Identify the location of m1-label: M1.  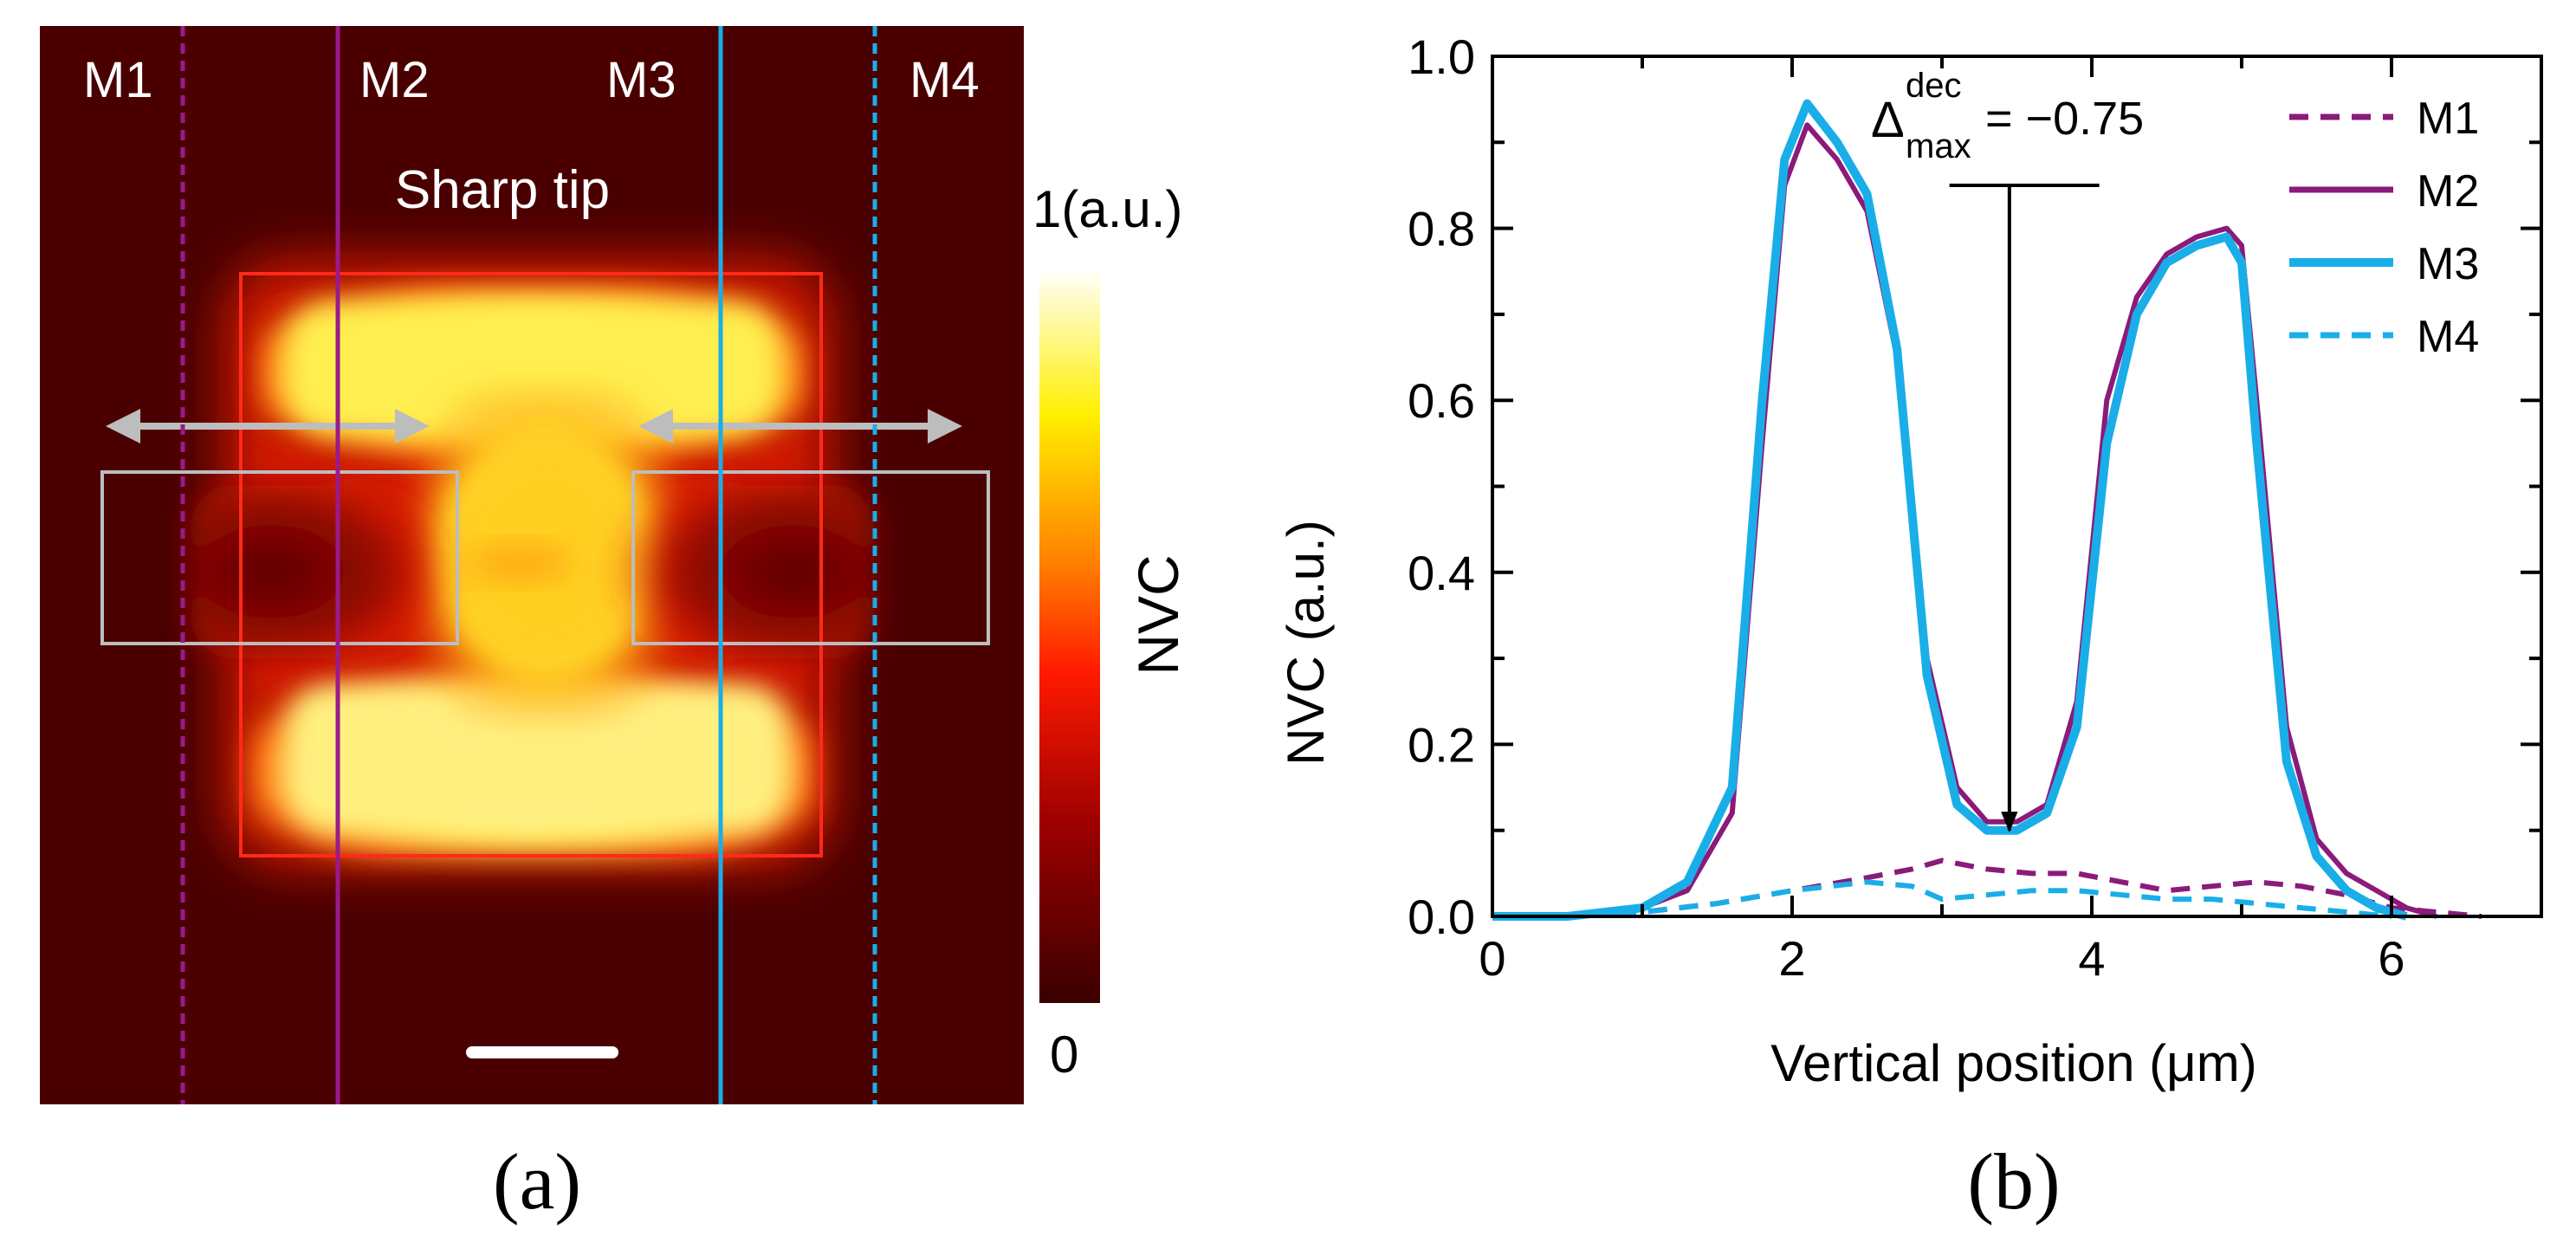
(118, 80).